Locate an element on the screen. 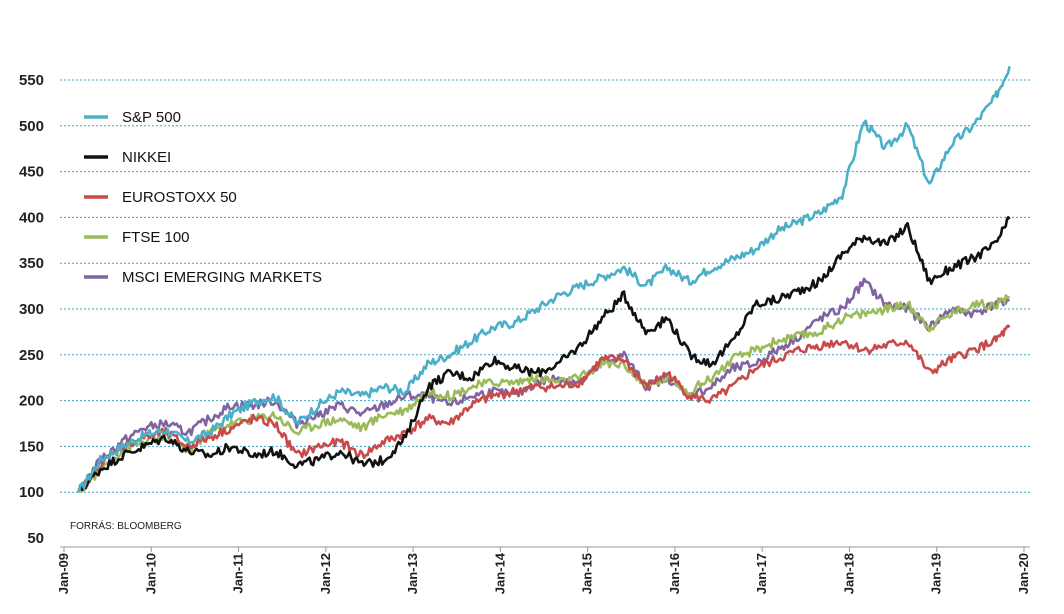 The width and height of the screenshot is (1064, 614). y-tick-label: 300 is located at coordinates (31, 309).